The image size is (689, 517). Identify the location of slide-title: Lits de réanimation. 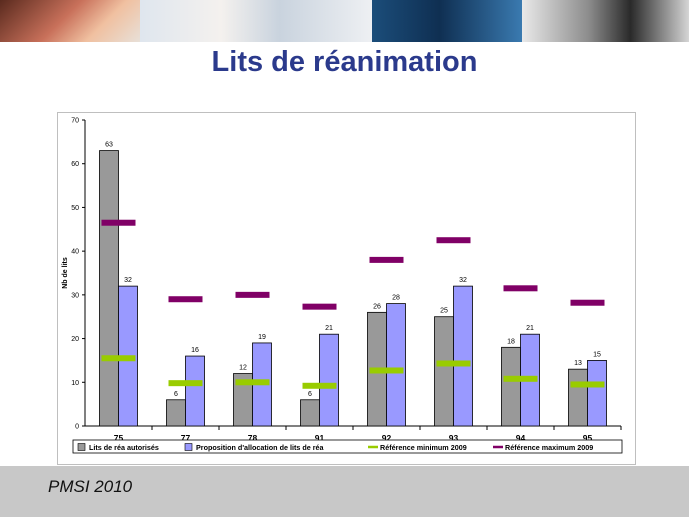
(344, 62).